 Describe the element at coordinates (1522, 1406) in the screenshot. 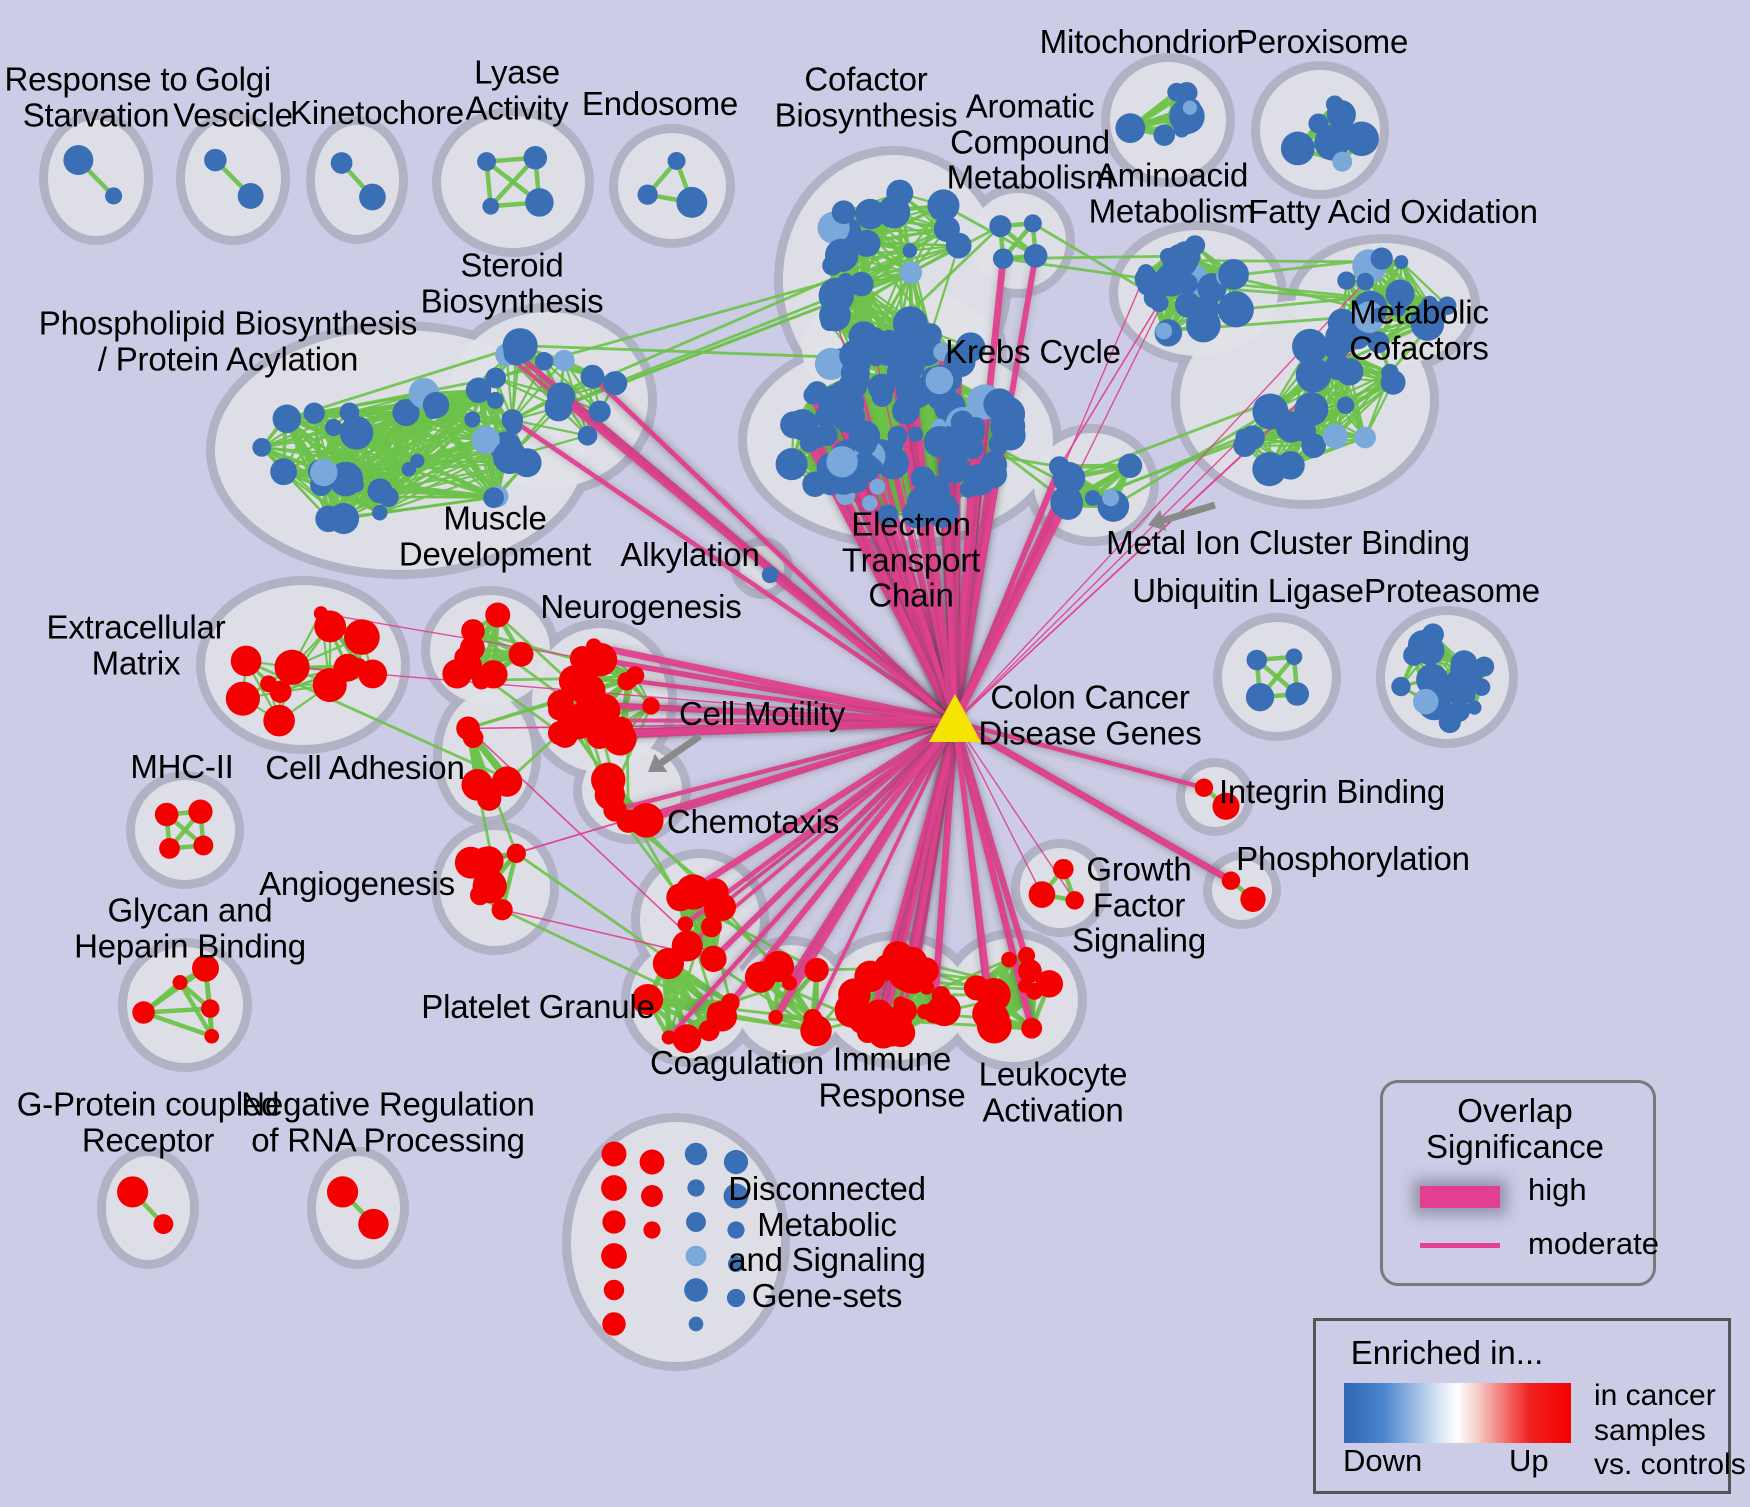

I see `enrichment-legend` at that location.